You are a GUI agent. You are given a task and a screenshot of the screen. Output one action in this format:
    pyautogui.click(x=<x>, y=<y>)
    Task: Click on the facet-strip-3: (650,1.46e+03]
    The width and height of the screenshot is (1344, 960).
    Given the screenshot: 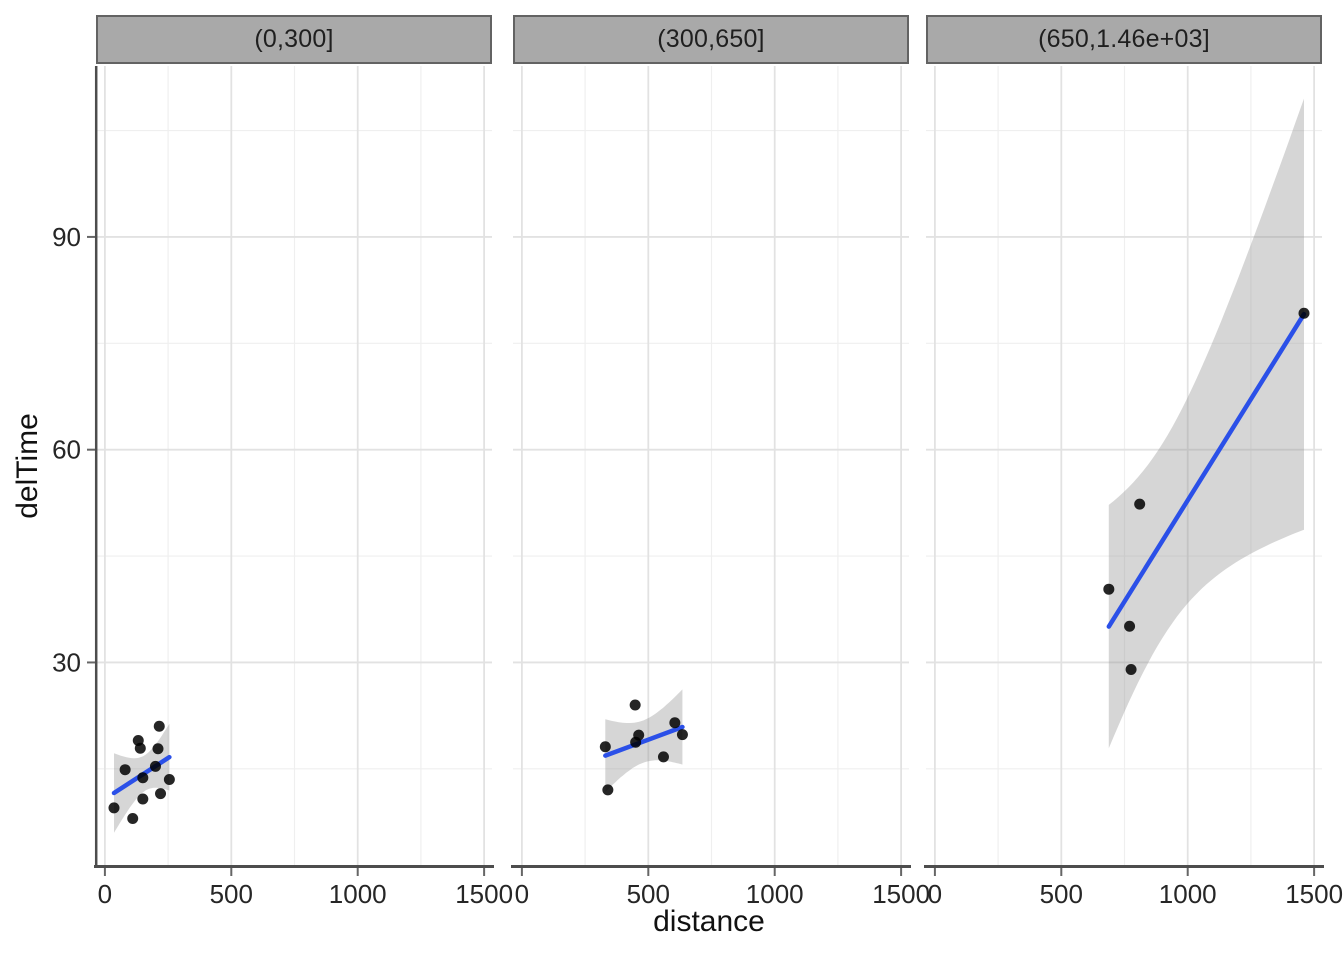 What is the action you would take?
    pyautogui.click(x=1124, y=39)
    